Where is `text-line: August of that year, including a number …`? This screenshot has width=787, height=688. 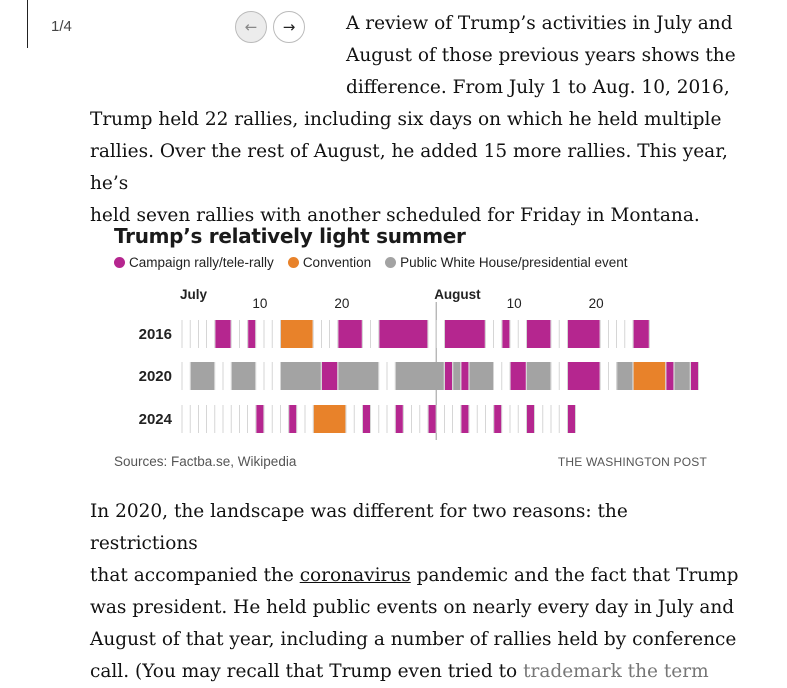 text-line: August of that year, including a number … is located at coordinates (413, 639).